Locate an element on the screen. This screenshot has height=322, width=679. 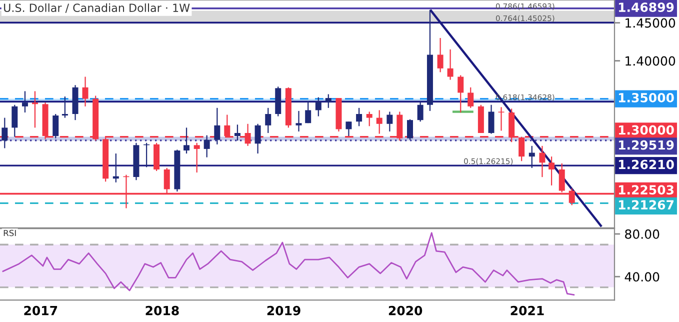
x-tick-label: 2019 is located at coordinates (283, 311).